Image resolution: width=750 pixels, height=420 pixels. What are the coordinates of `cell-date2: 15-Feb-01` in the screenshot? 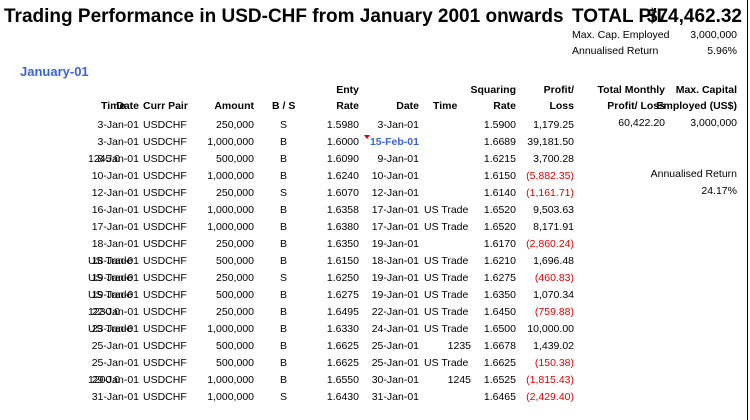 It's located at (394, 142).